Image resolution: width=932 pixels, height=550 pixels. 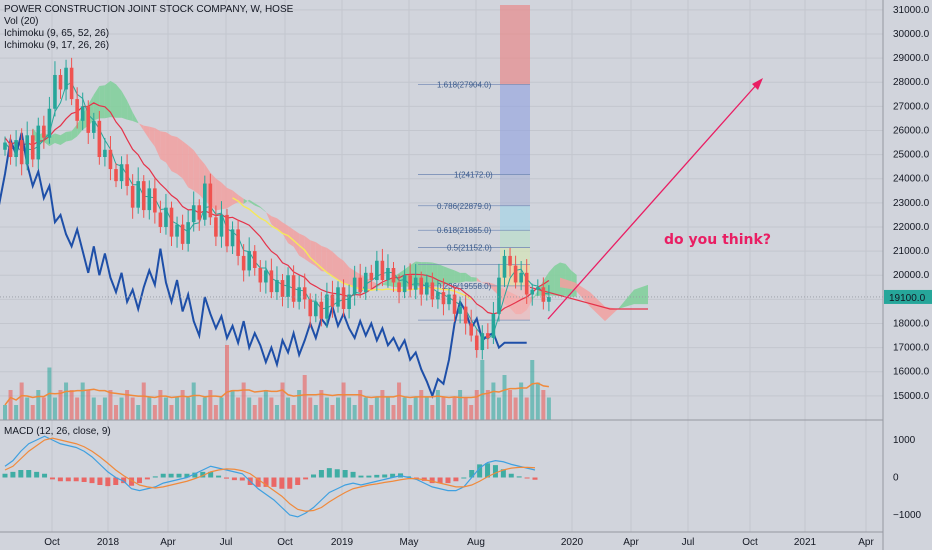 What do you see at coordinates (21, 21) in the screenshot?
I see `legend-volume: Vol (20)` at bounding box center [21, 21].